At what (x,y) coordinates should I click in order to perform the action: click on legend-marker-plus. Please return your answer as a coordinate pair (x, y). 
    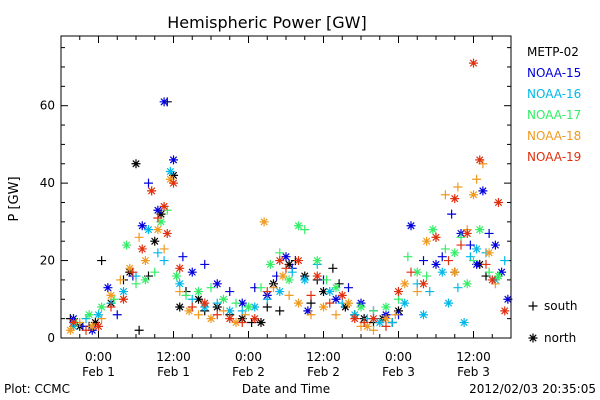
    Looking at the image, I should click on (533, 306).